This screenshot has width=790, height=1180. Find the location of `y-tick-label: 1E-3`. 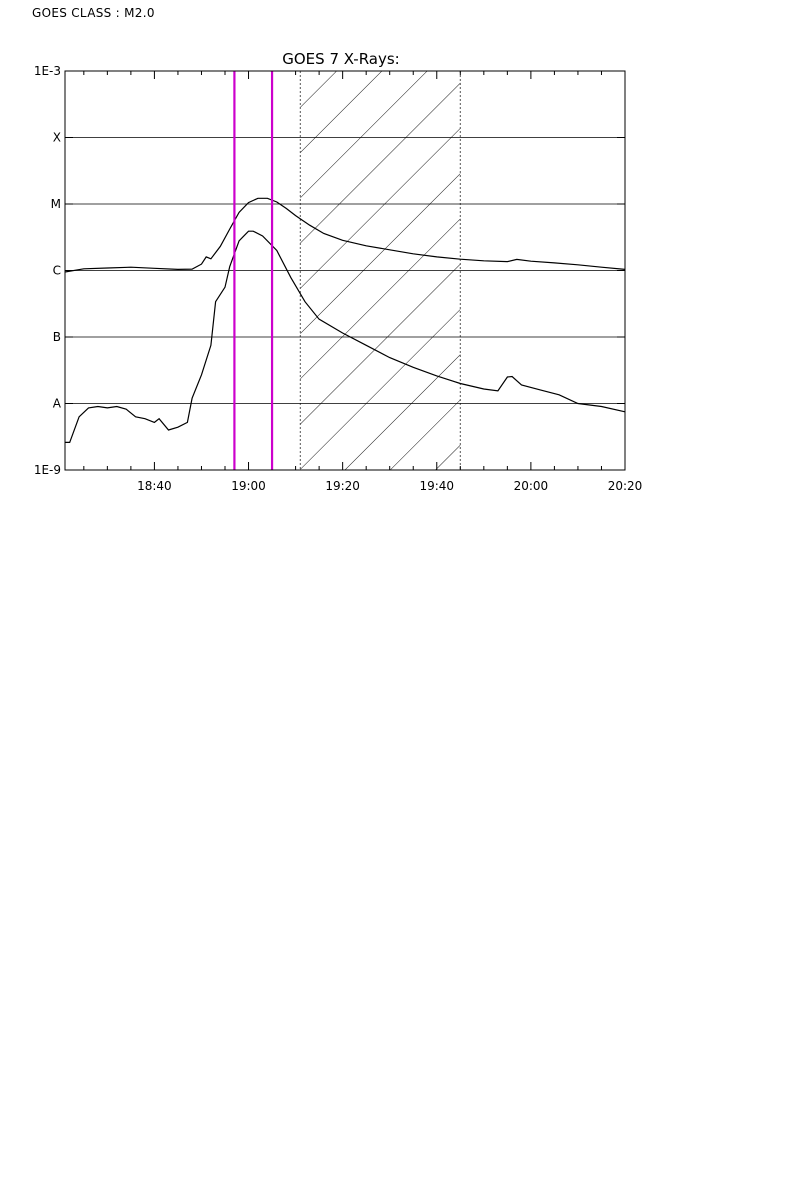

y-tick-label: 1E-3 is located at coordinates (47, 71).